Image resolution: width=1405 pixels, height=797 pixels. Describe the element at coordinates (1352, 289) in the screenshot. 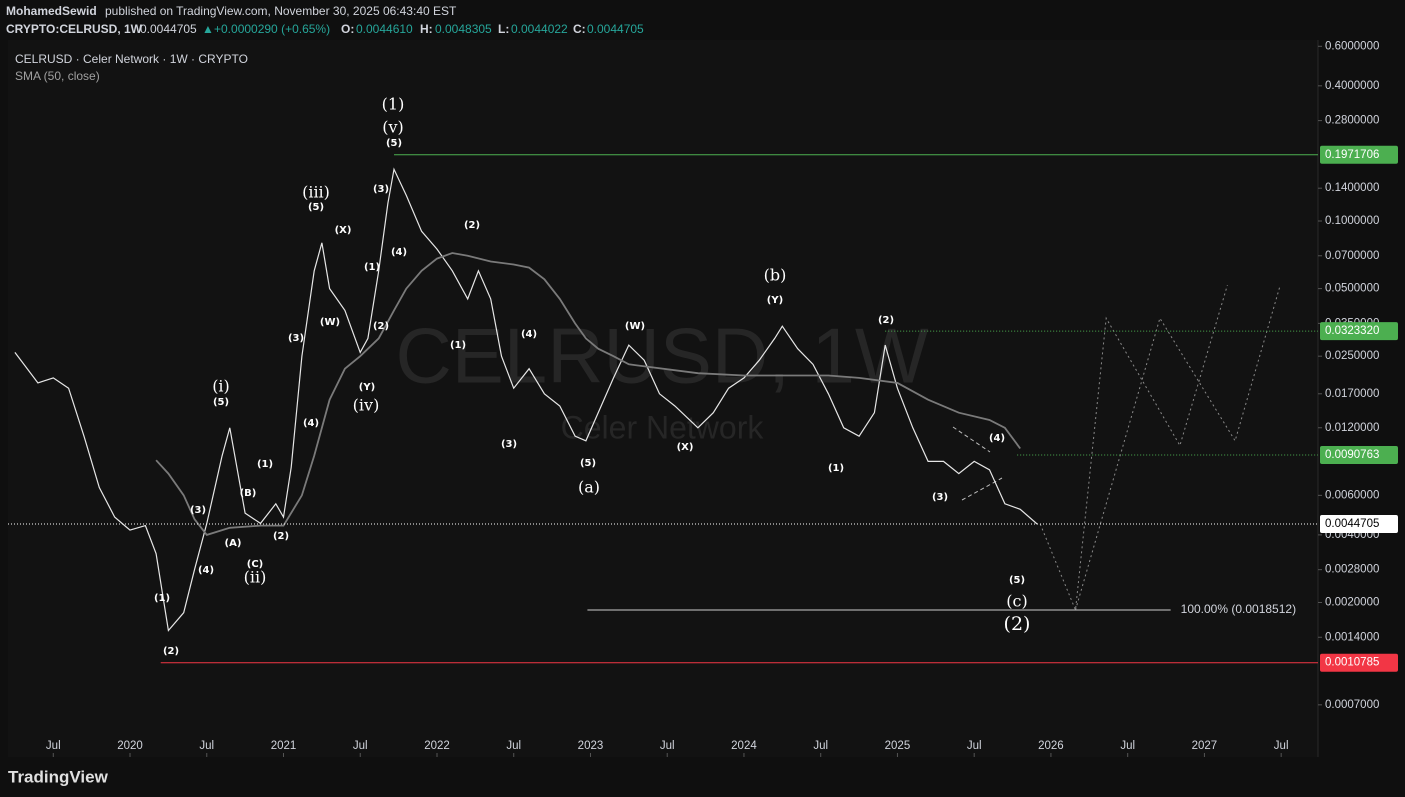

I see `y-tick-label: 0.0500000` at that location.